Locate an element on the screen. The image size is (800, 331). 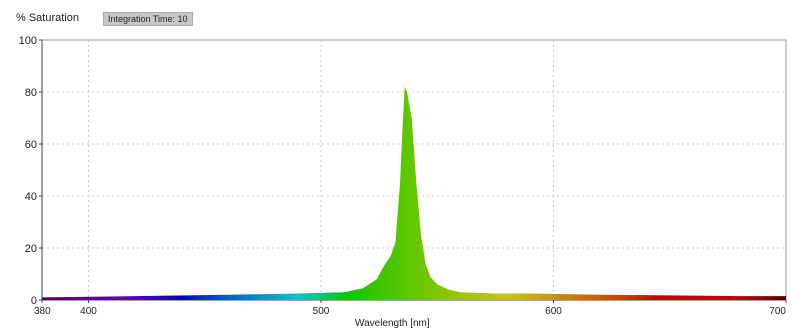
x-tick-label: 400 is located at coordinates (88, 311).